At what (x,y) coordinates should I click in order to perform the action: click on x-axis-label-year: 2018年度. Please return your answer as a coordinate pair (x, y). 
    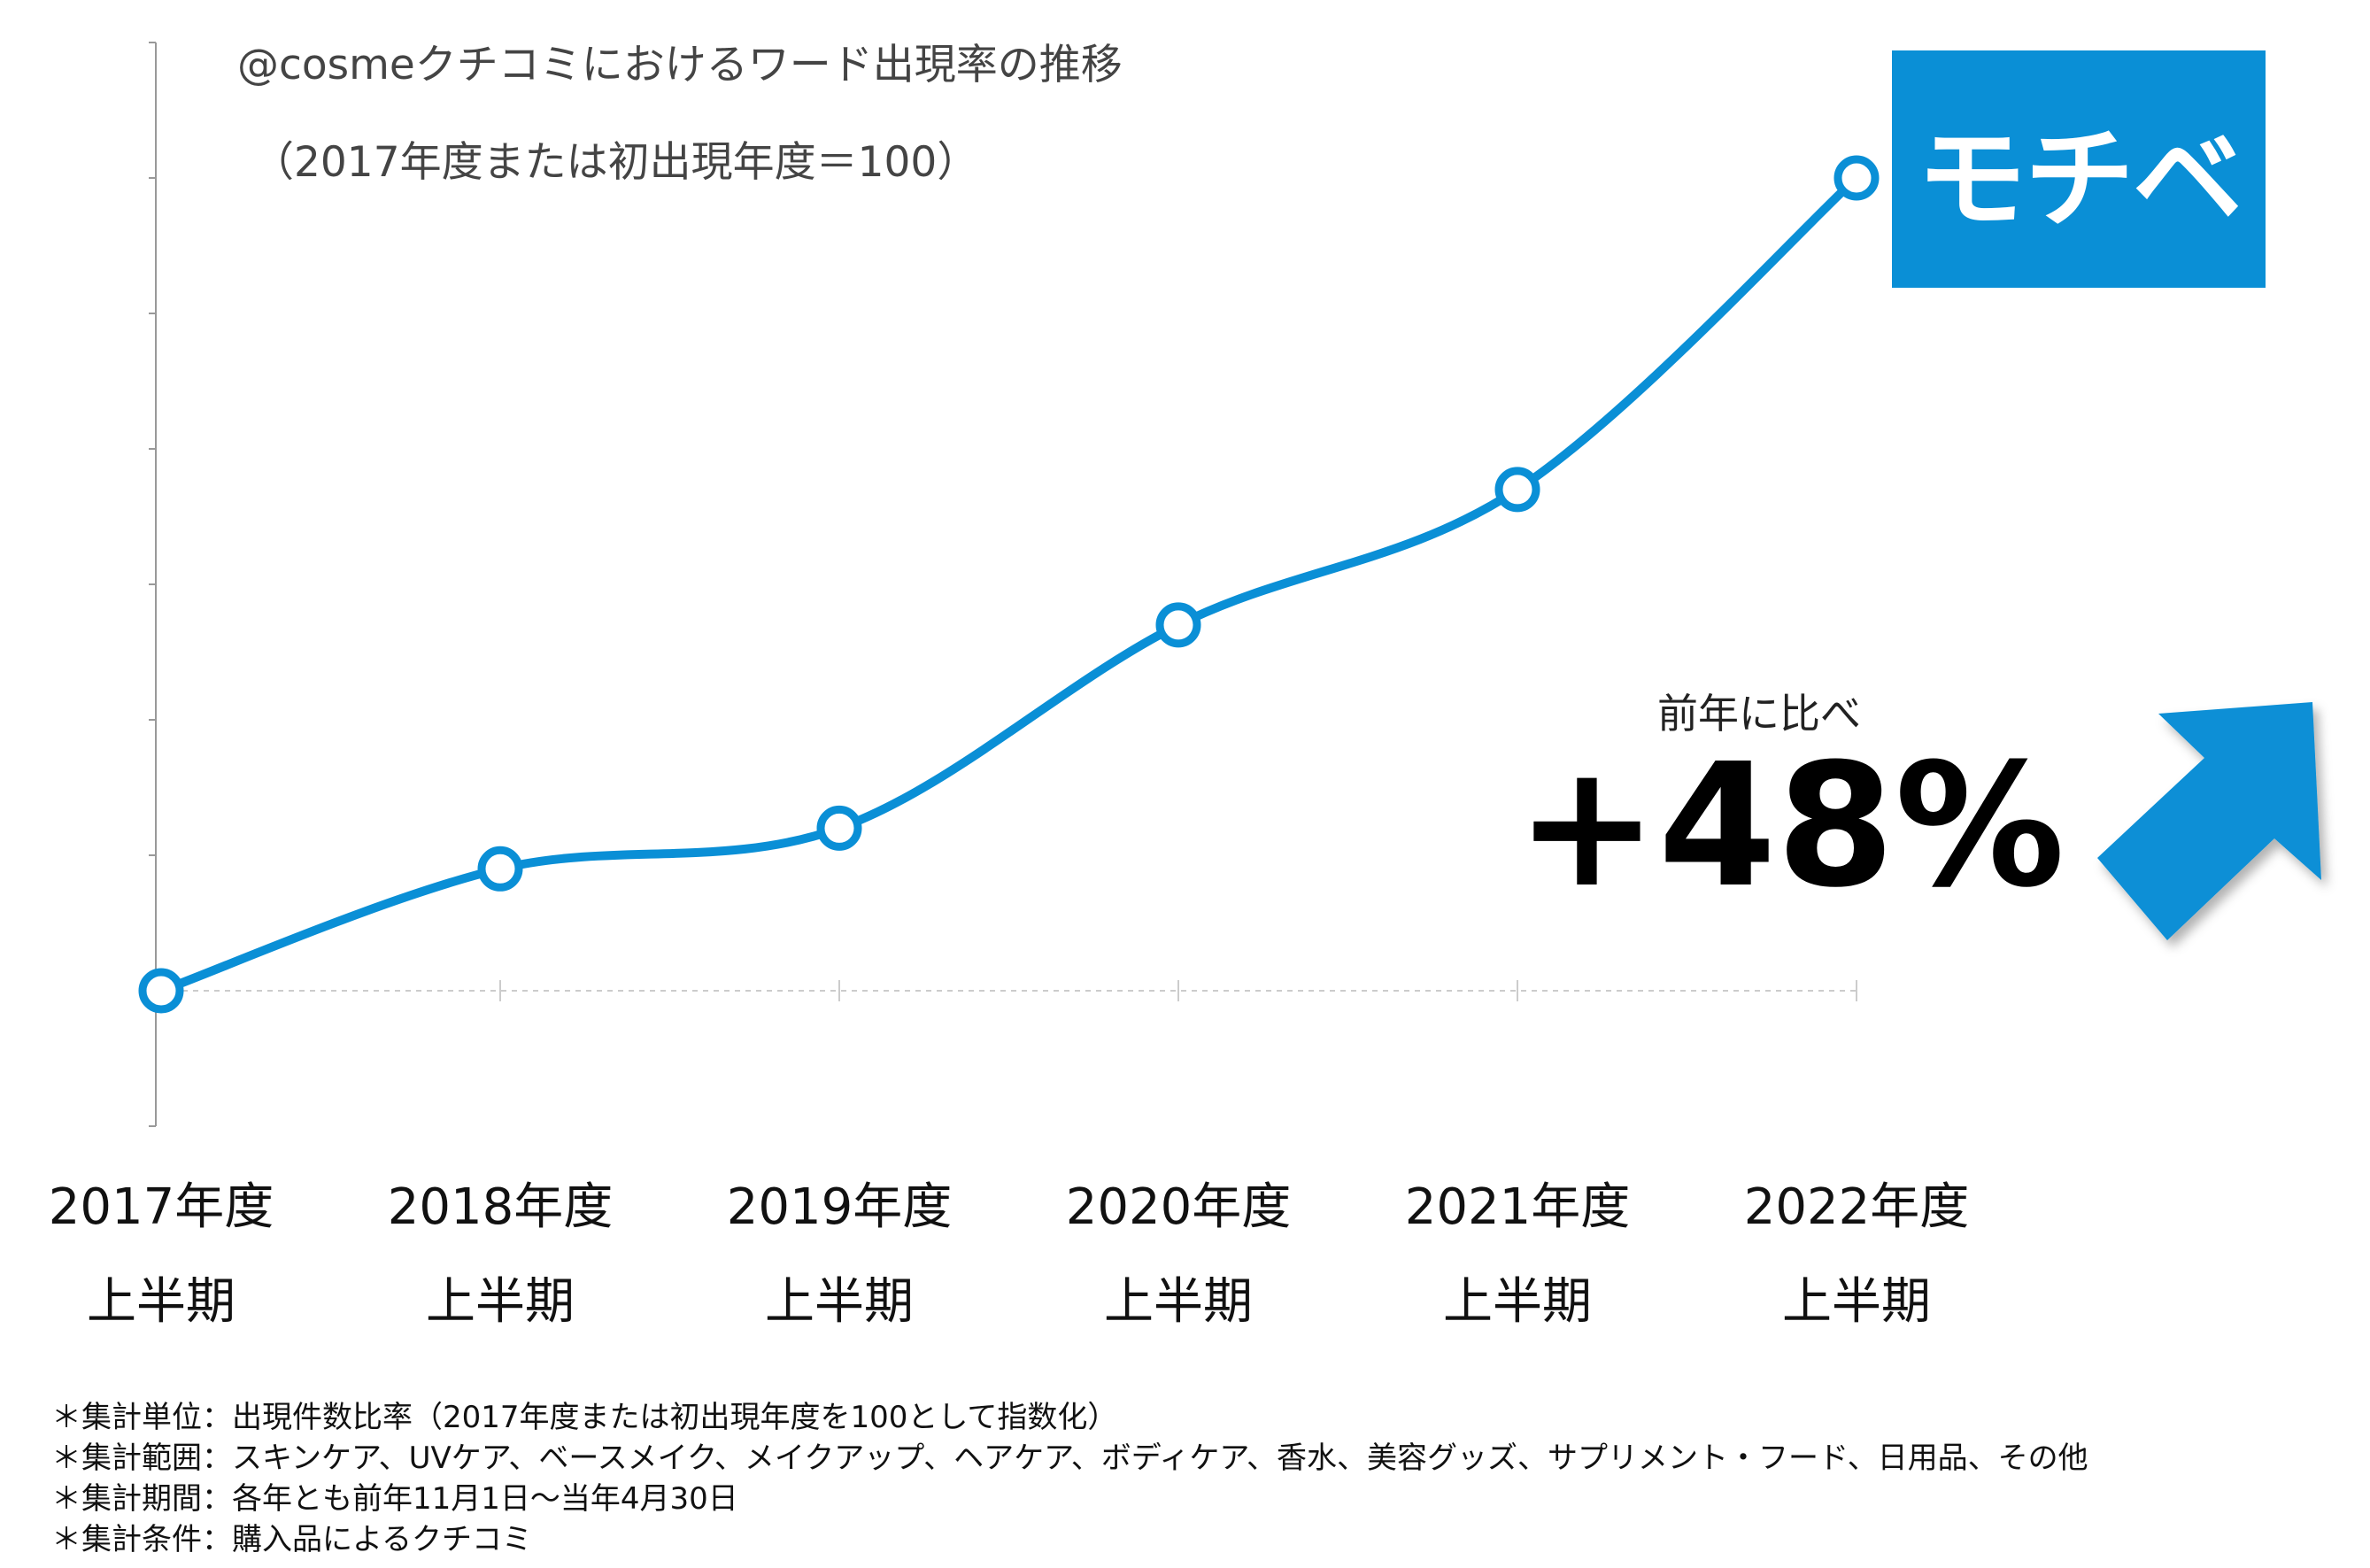
    Looking at the image, I should click on (500, 1207).